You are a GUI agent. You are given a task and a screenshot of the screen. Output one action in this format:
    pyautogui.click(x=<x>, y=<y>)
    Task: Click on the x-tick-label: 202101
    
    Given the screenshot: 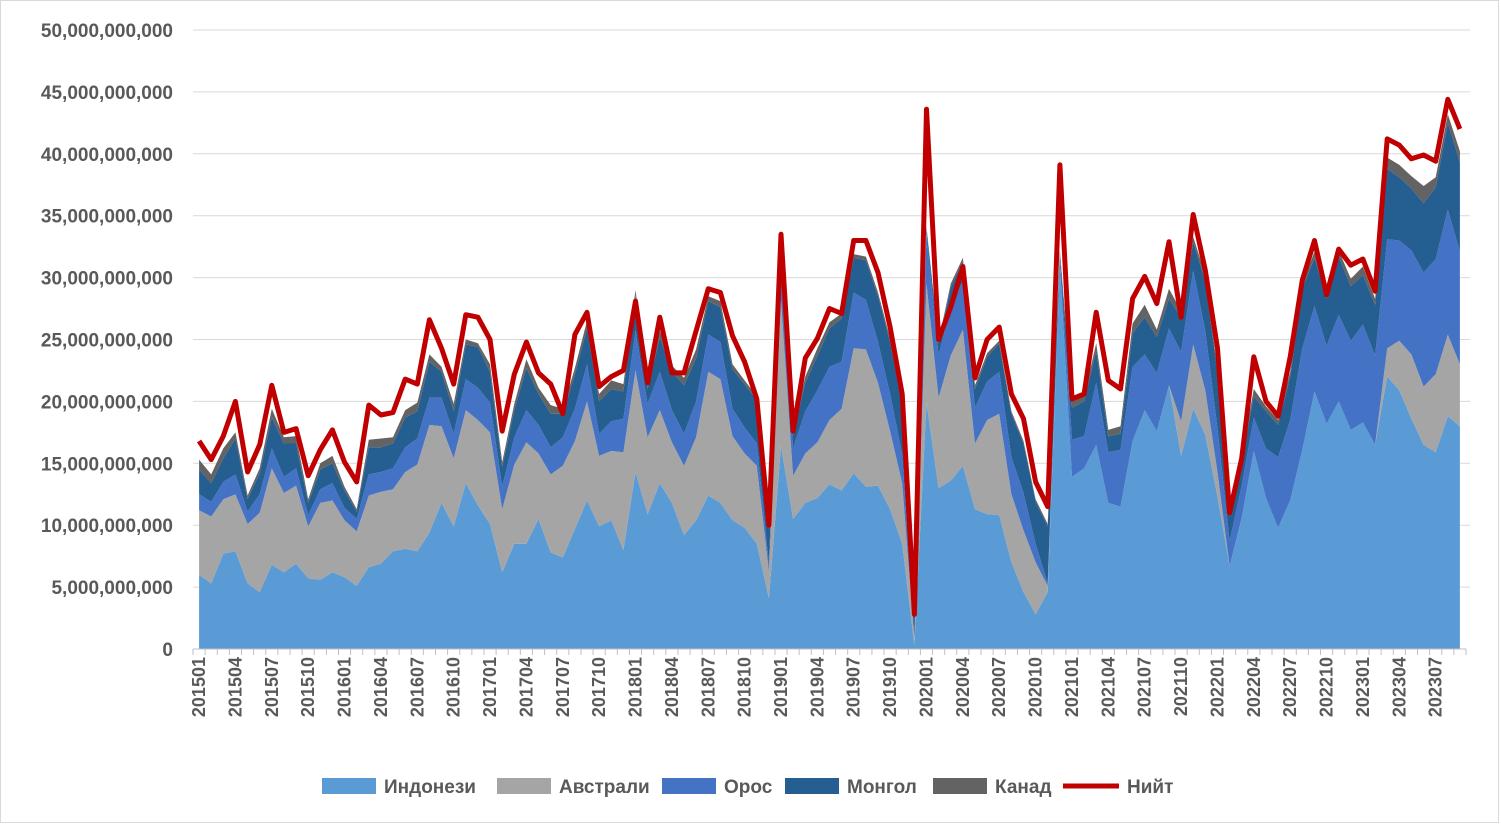 What is the action you would take?
    pyautogui.click(x=1072, y=687)
    